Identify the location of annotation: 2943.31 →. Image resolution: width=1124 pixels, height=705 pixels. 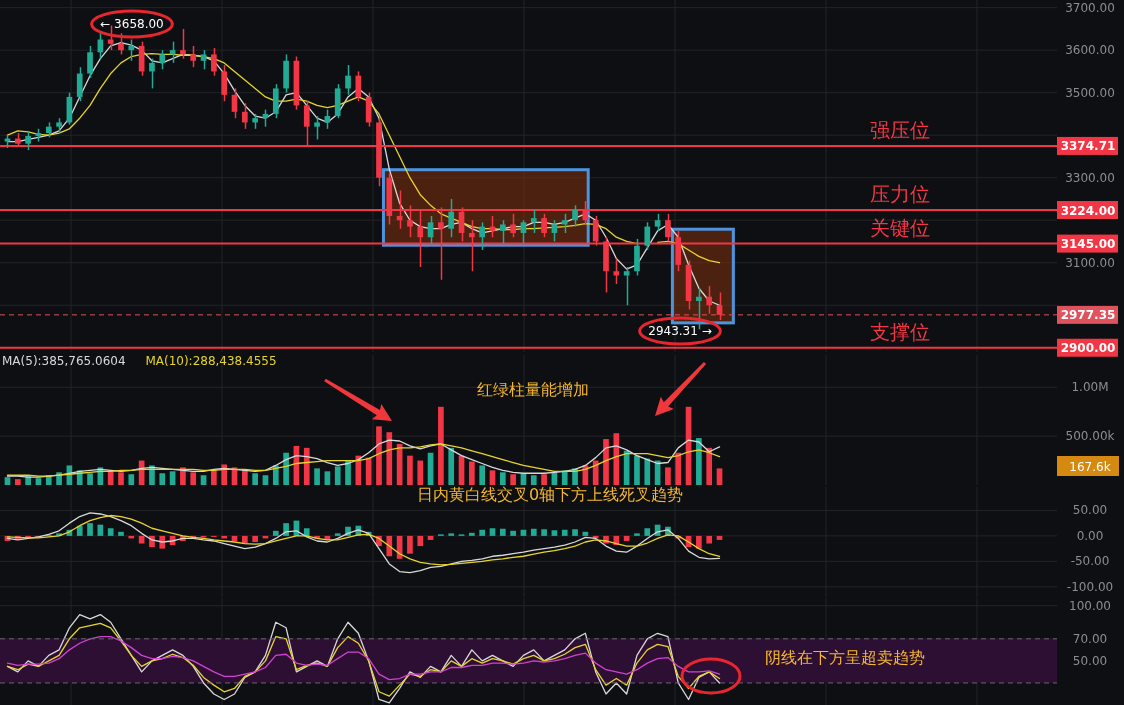
(680, 331).